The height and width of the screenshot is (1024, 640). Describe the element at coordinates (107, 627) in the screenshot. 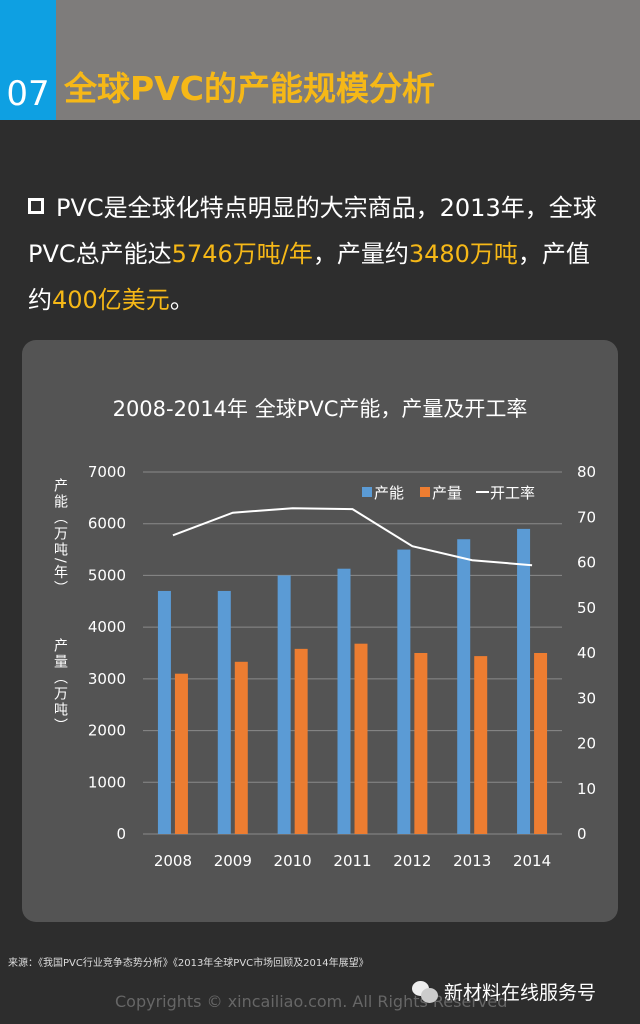

I see `y-tick-label: 4000` at that location.